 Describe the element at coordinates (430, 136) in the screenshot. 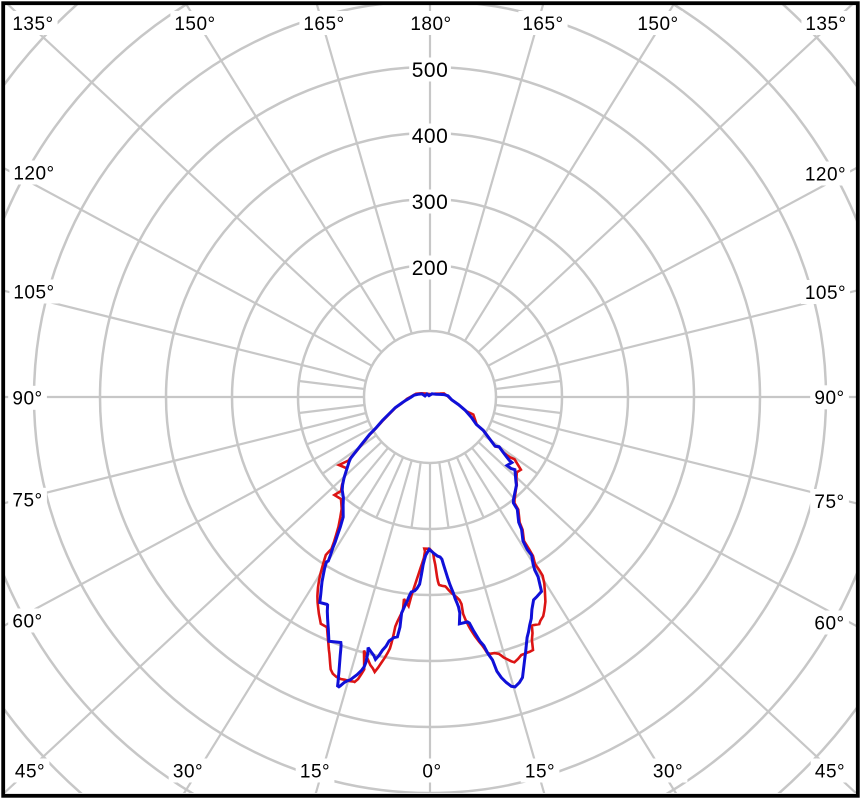

I see `svg-text: 400` at that location.